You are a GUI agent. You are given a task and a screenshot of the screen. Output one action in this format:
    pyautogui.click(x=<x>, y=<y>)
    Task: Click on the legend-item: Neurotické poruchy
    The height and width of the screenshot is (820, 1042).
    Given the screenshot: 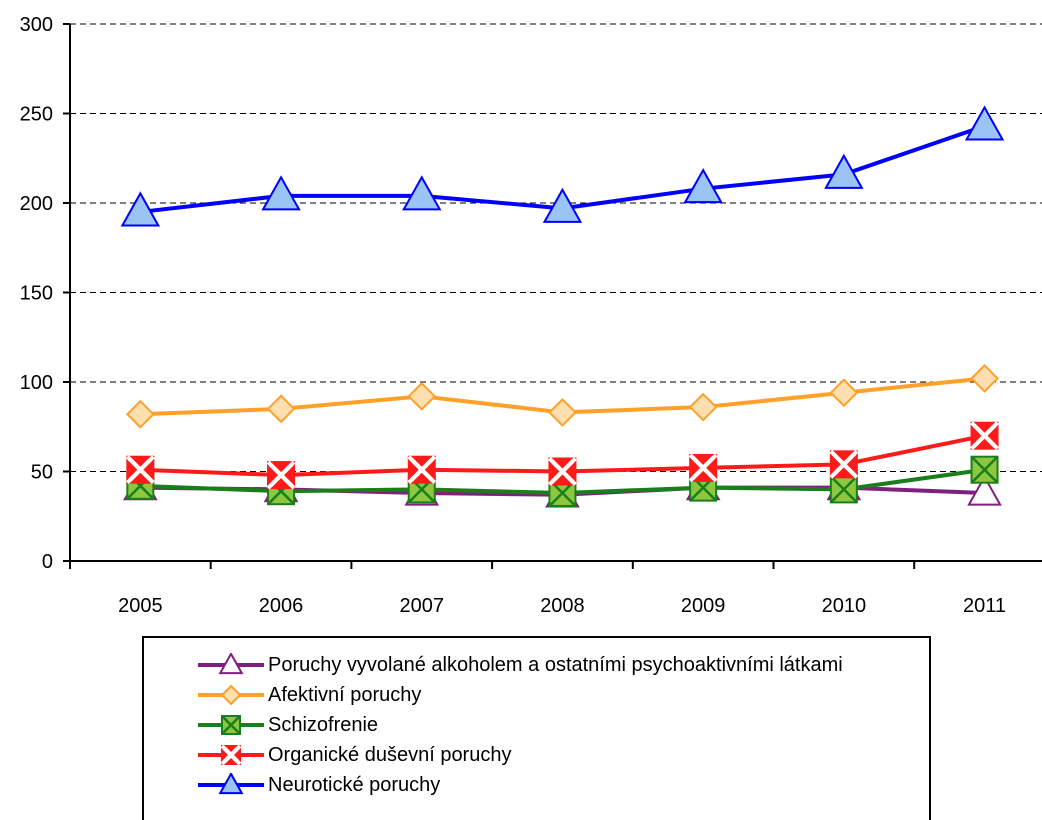 What is the action you would take?
    pyautogui.click(x=318, y=785)
    